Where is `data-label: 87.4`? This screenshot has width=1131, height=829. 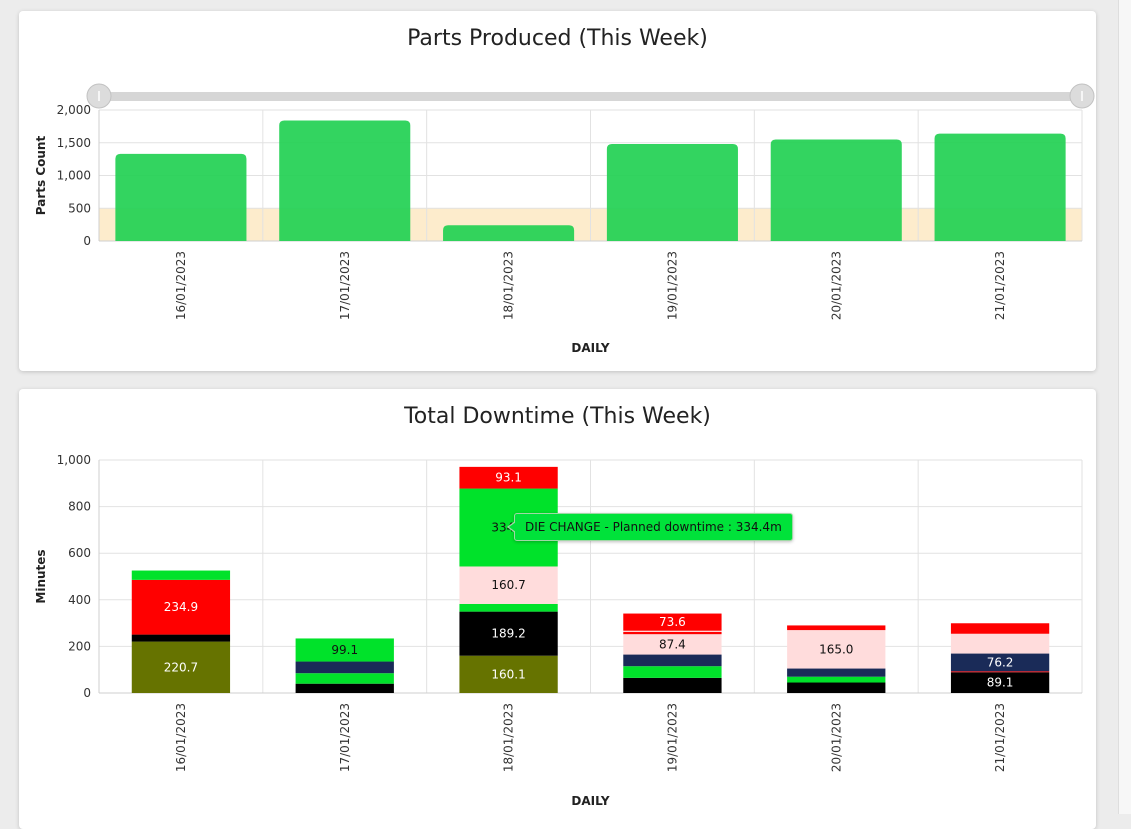 data-label: 87.4 is located at coordinates (672, 644).